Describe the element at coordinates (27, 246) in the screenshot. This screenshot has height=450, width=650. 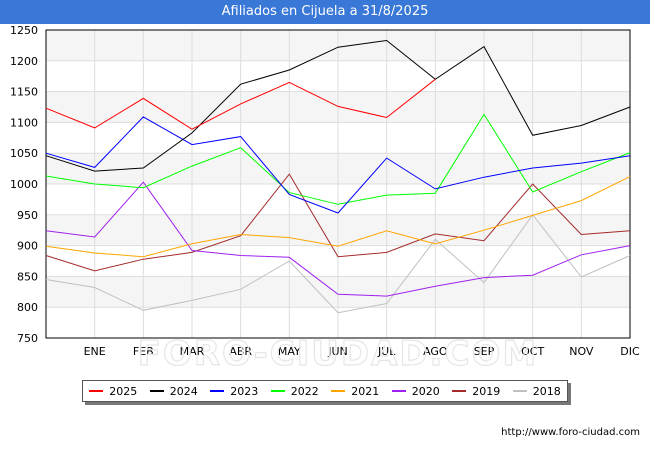
I see `y-tick-label: 900` at that location.